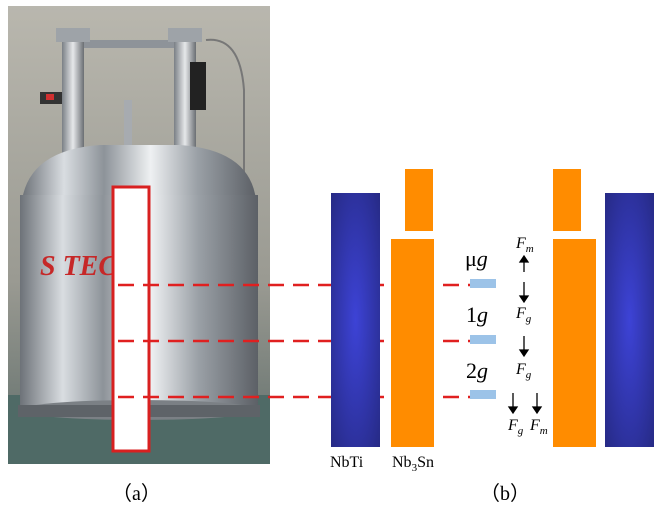 This screenshot has width=662, height=513. Describe the element at coordinates (131, 319) in the screenshot. I see `sample-column` at that location.